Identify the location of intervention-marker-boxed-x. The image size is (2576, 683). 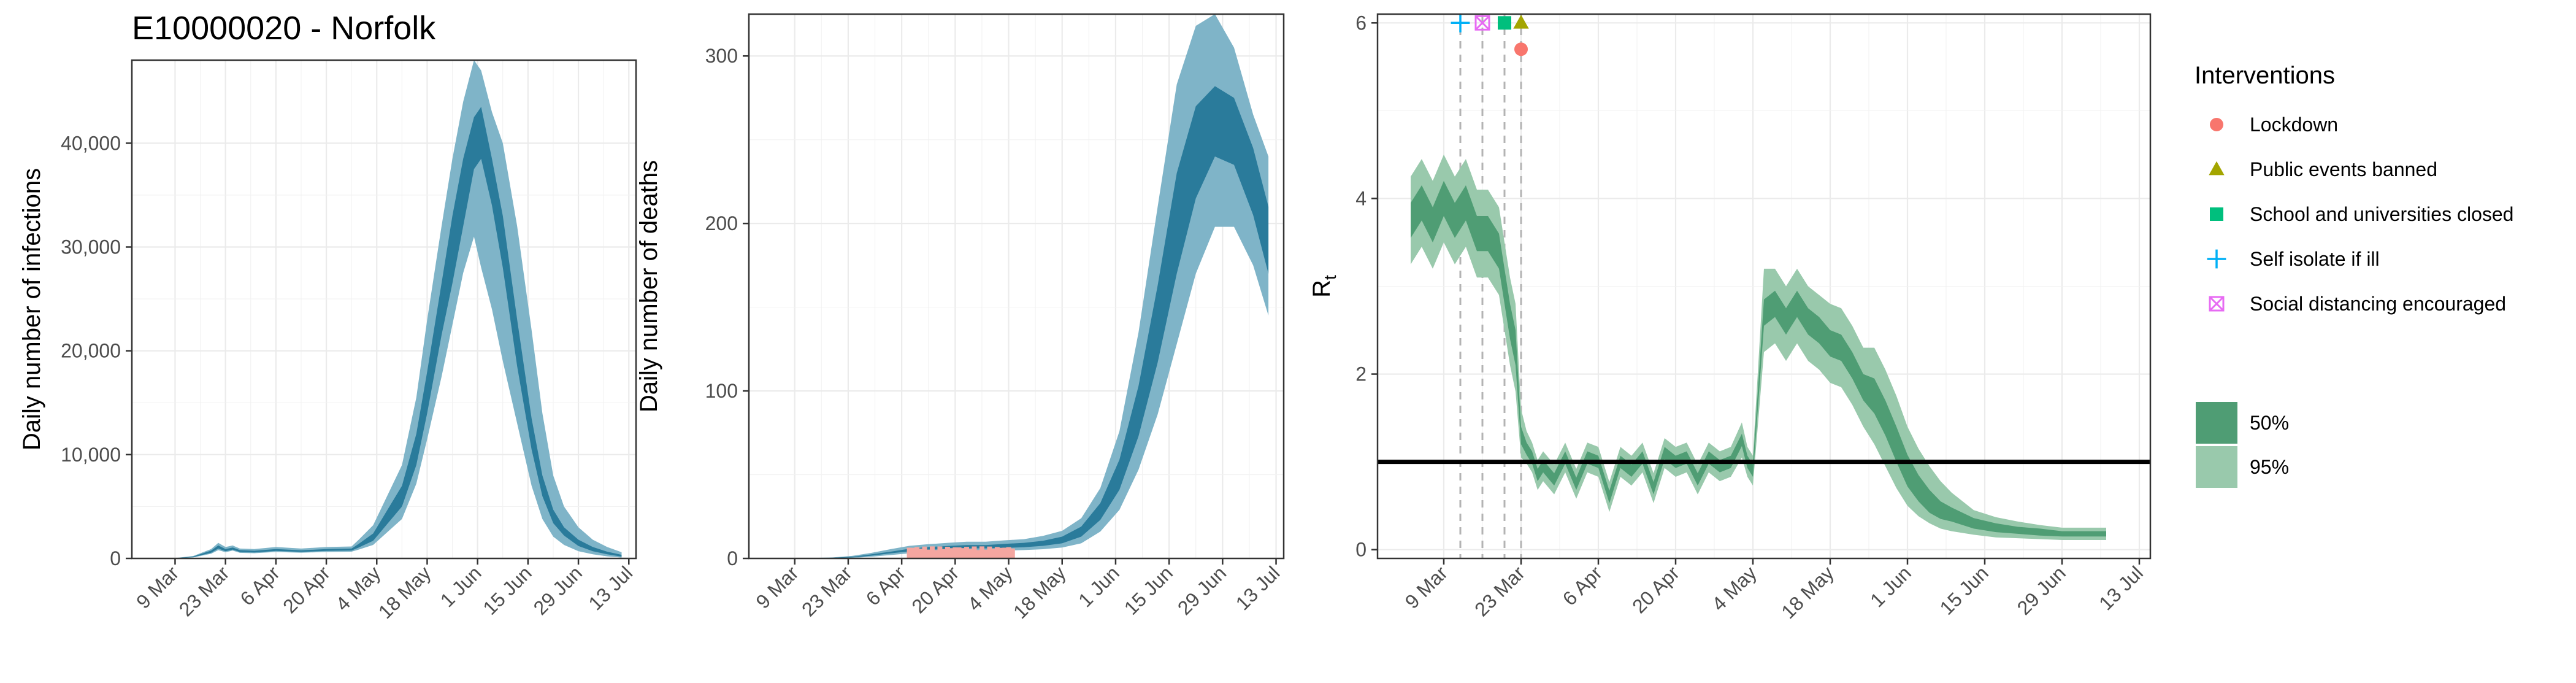
(1482, 23).